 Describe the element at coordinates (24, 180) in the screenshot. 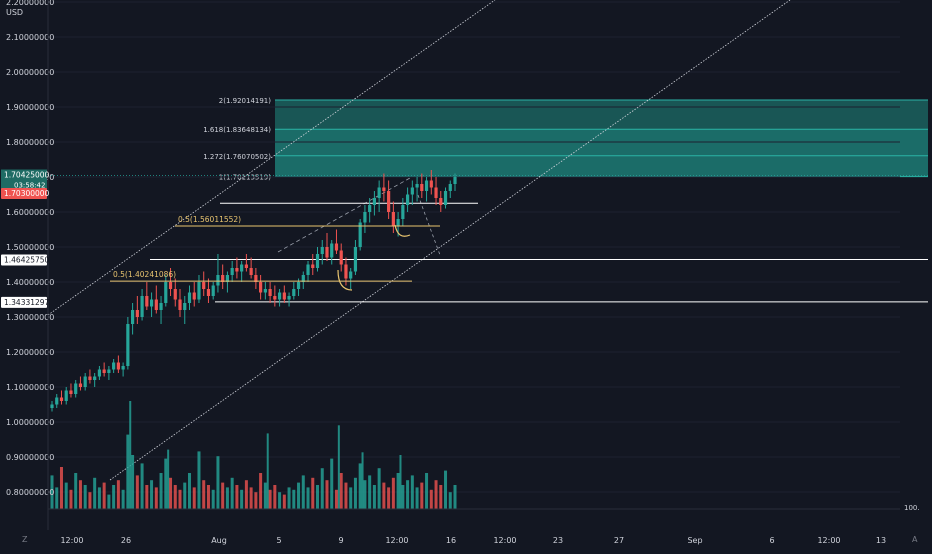

I see `last-price-badge-box` at that location.